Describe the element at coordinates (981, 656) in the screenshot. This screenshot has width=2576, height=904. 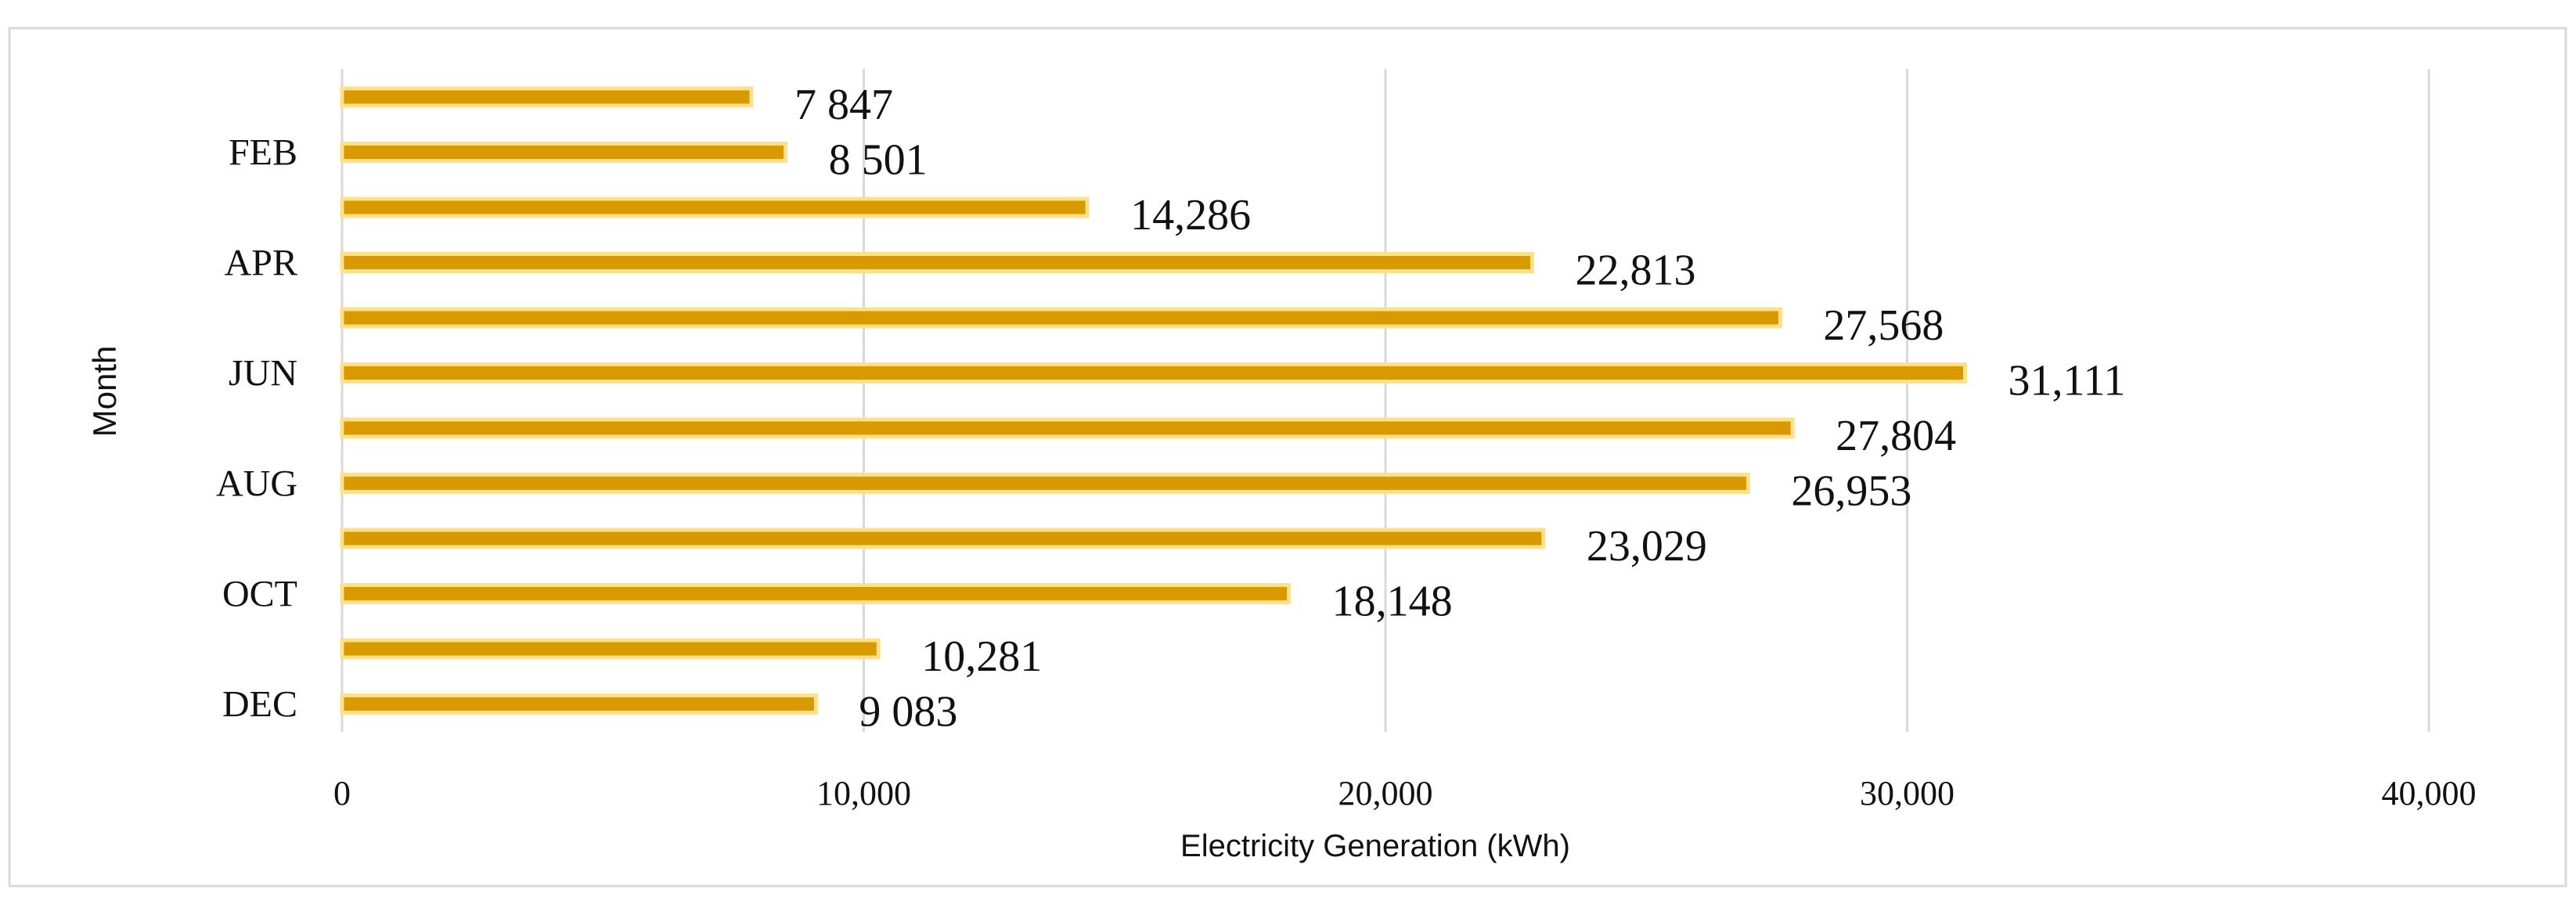
I see `data-label: 10,281` at that location.